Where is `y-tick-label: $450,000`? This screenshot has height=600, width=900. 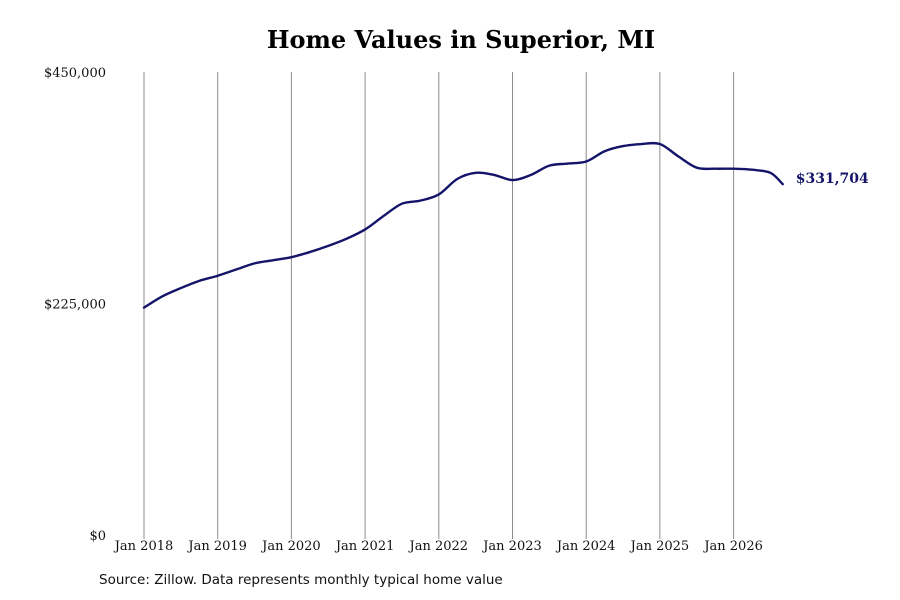
y-tick-label: $450,000 is located at coordinates (75, 73).